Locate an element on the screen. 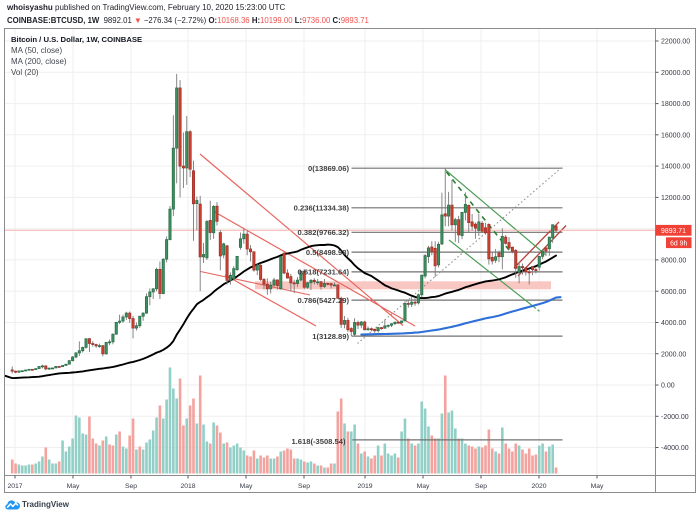 The image size is (700, 517). svg-text: 2019 is located at coordinates (364, 486).